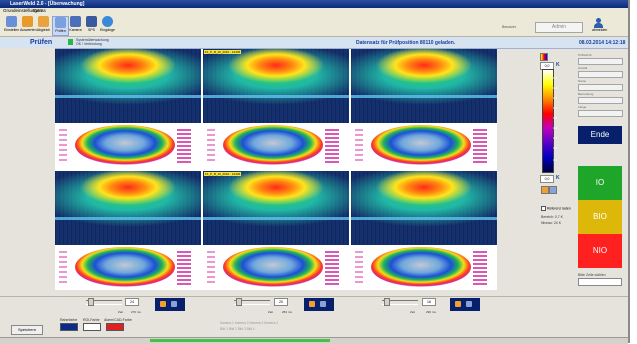  I want to click on exposure-input: 24, so click(132, 302).